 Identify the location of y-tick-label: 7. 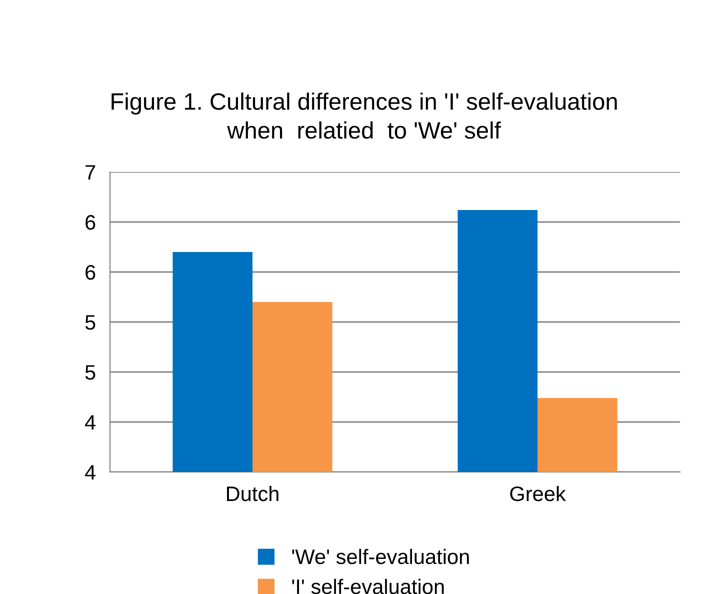
(91, 172).